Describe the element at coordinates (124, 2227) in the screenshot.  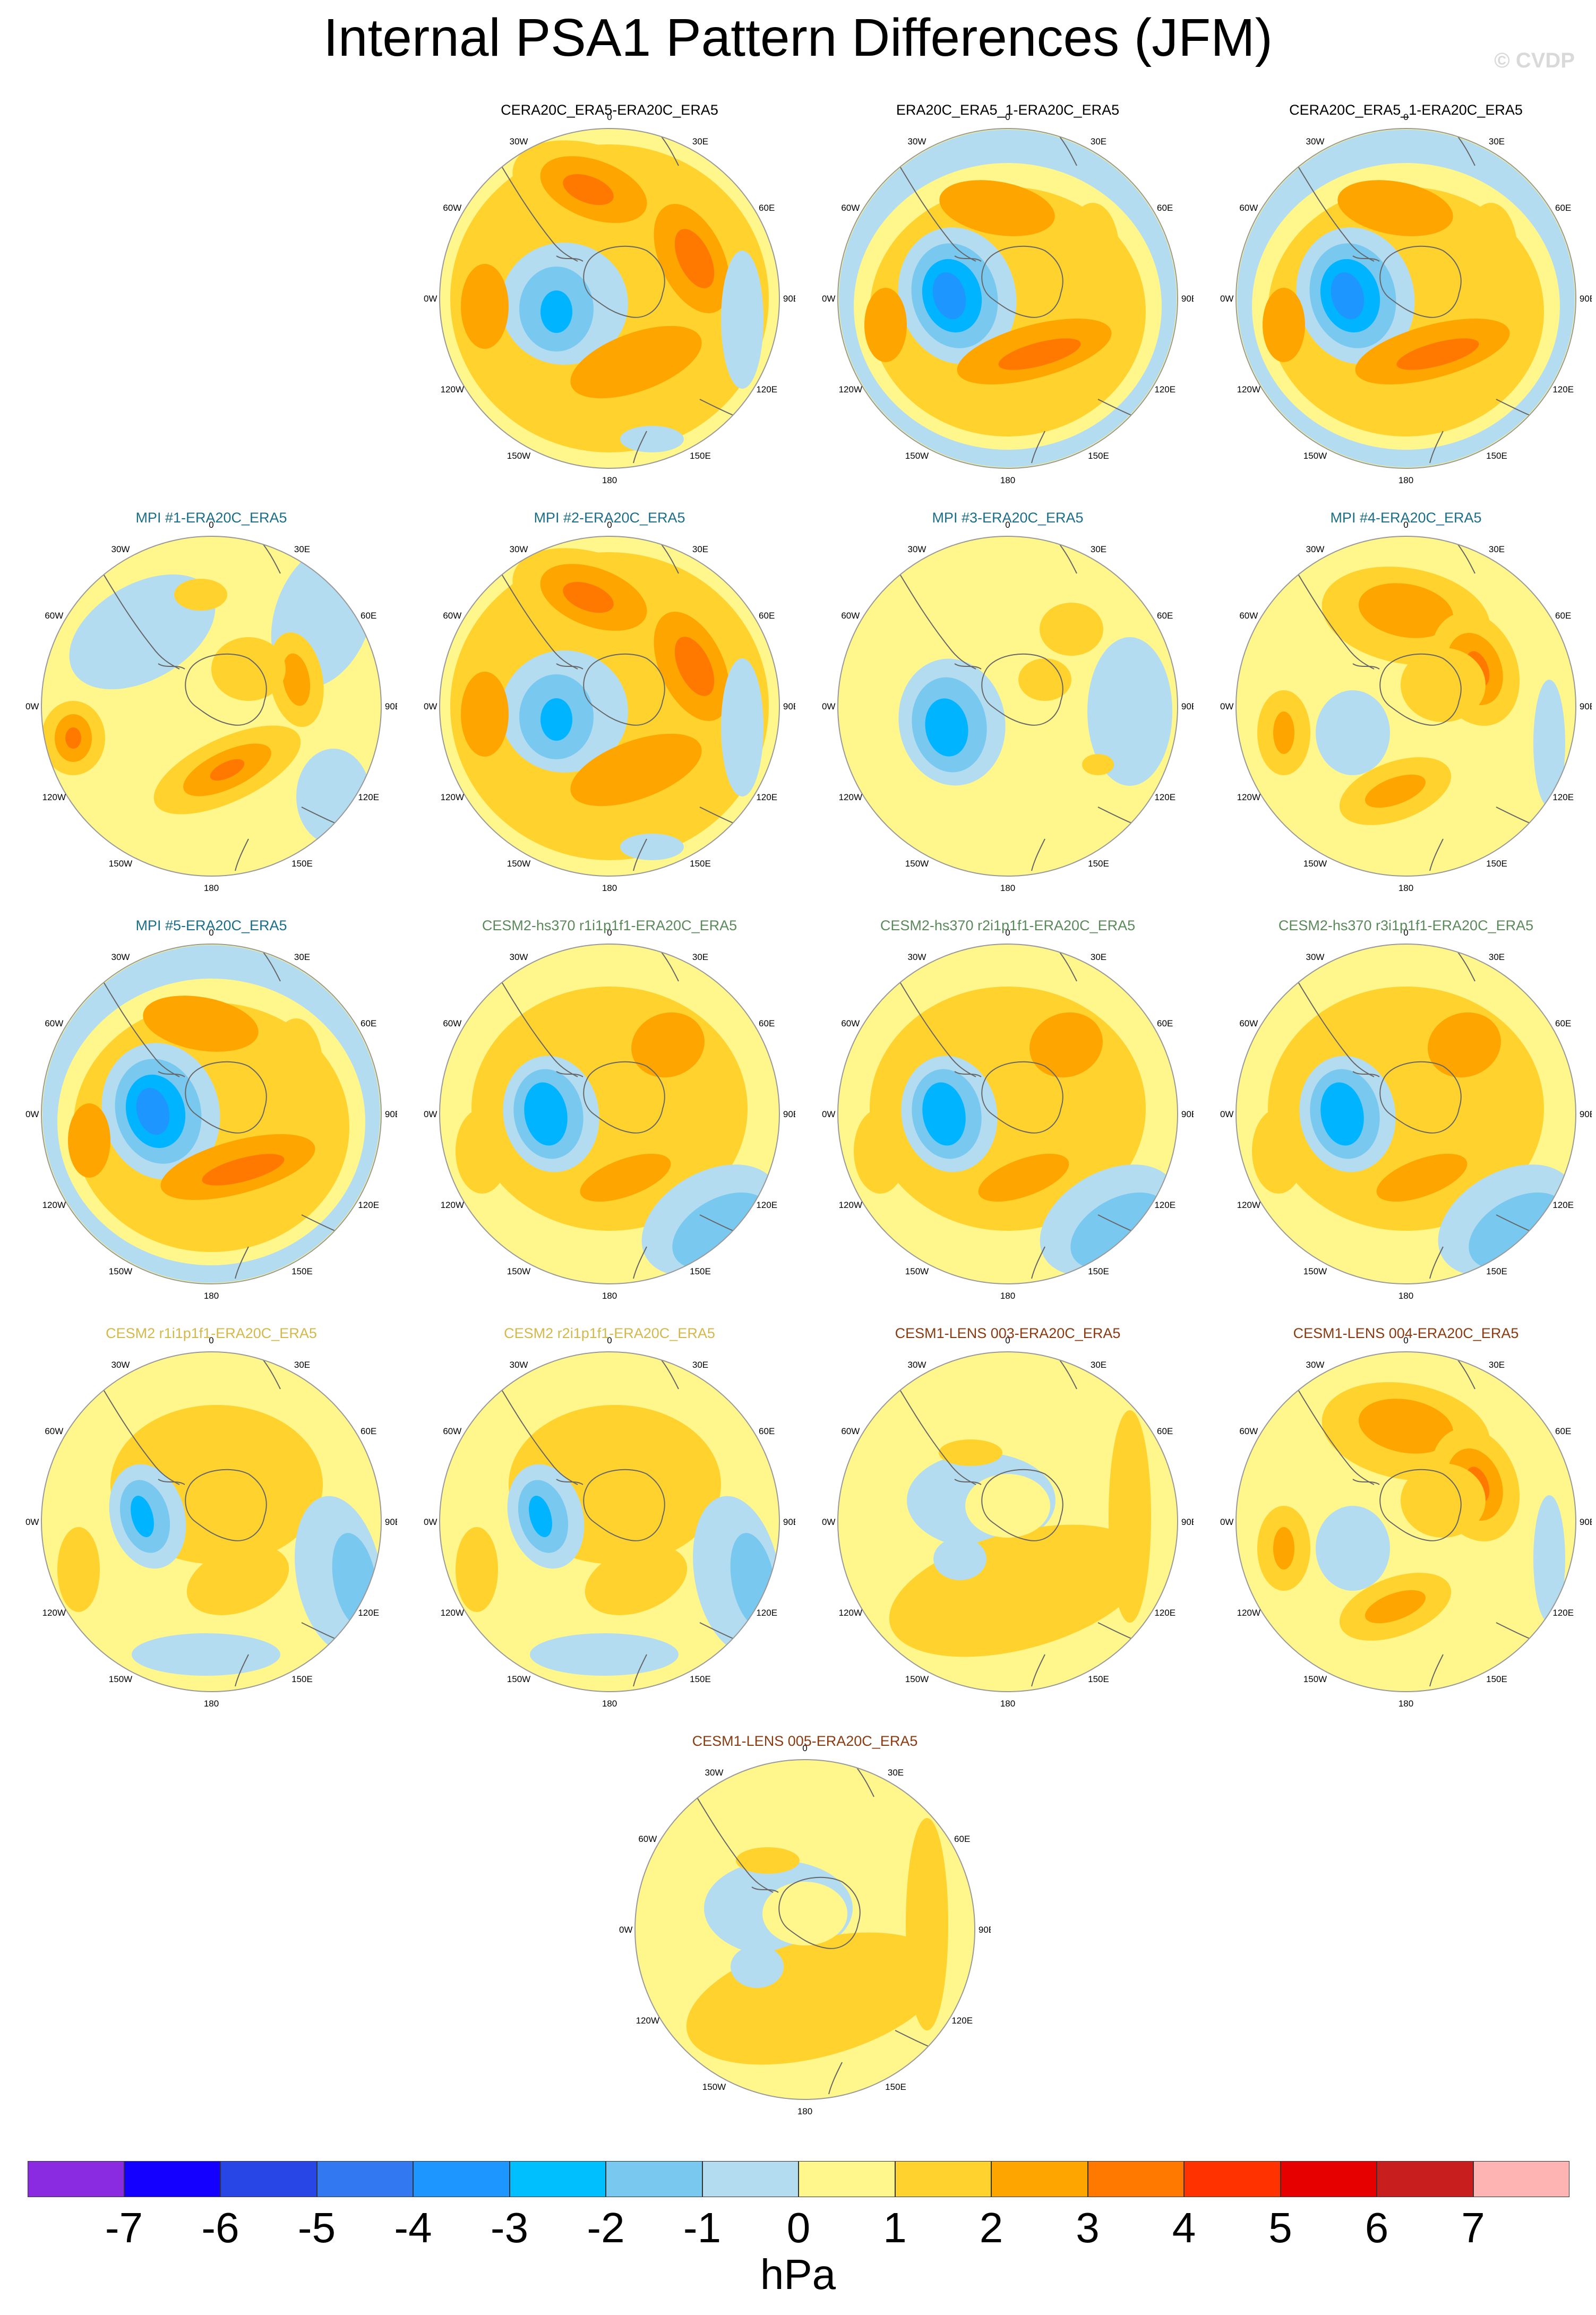
I see `colorbar-tick-label: -7` at that location.